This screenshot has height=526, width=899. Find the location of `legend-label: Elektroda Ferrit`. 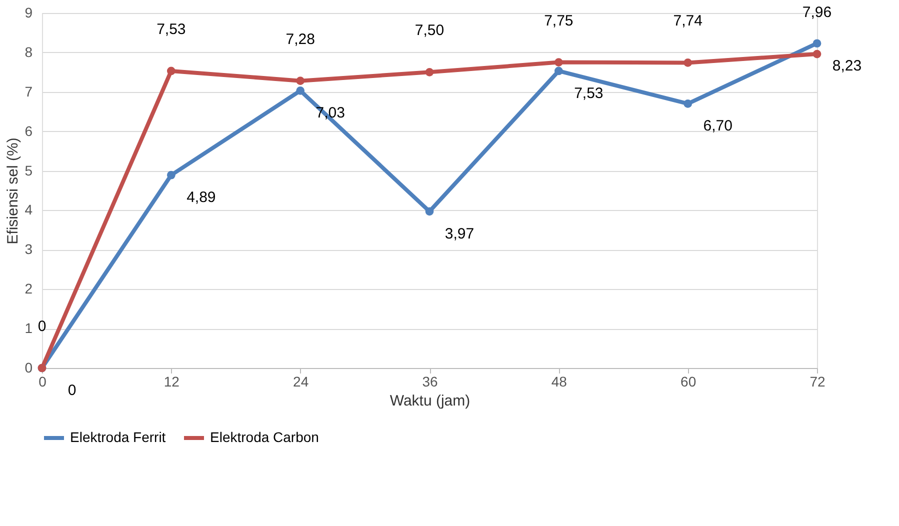

legend-label: Elektroda Ferrit is located at coordinates (118, 437).